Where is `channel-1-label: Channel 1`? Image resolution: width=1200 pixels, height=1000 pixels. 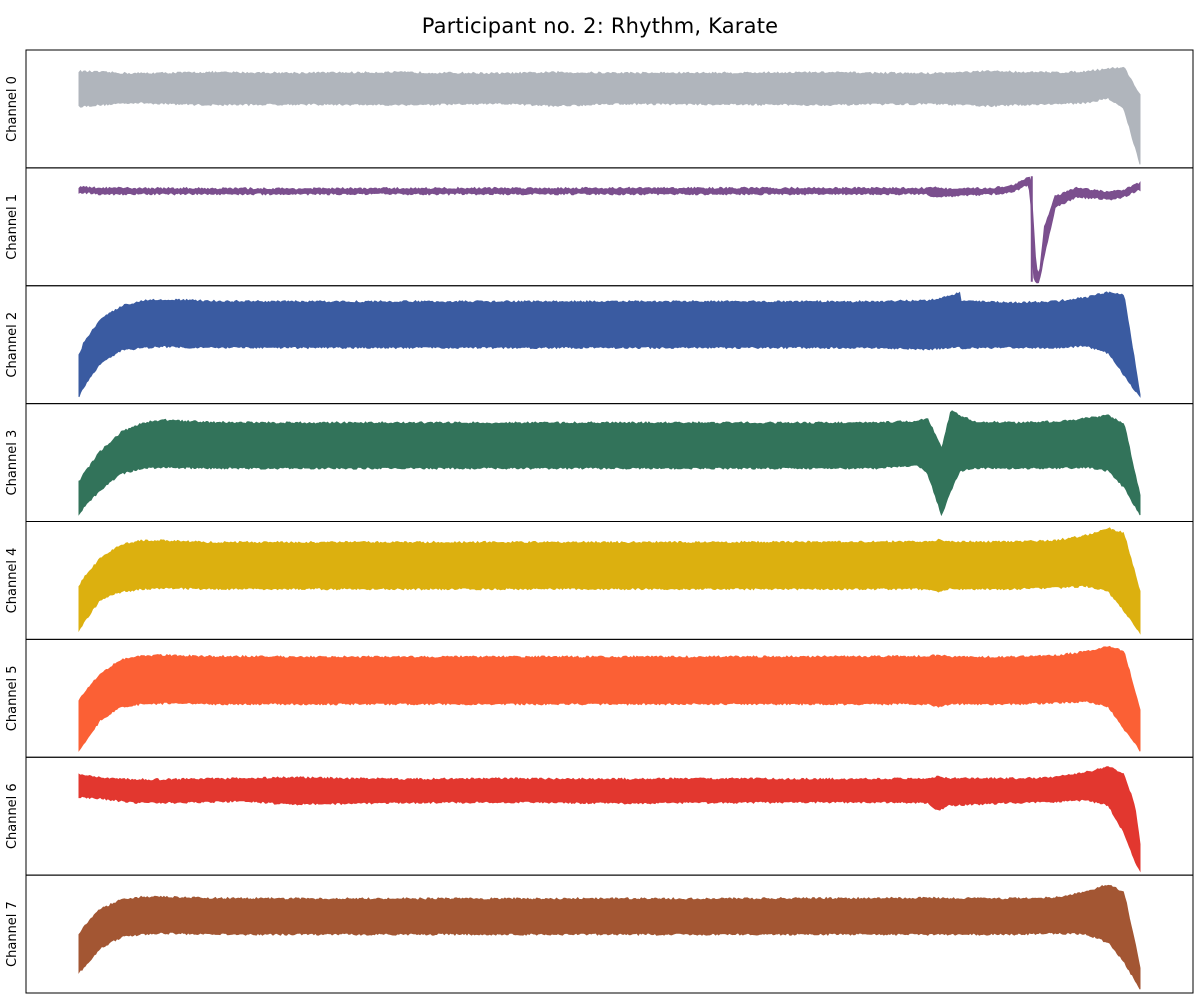
channel-1-label: Channel 1 is located at coordinates (12, 227).